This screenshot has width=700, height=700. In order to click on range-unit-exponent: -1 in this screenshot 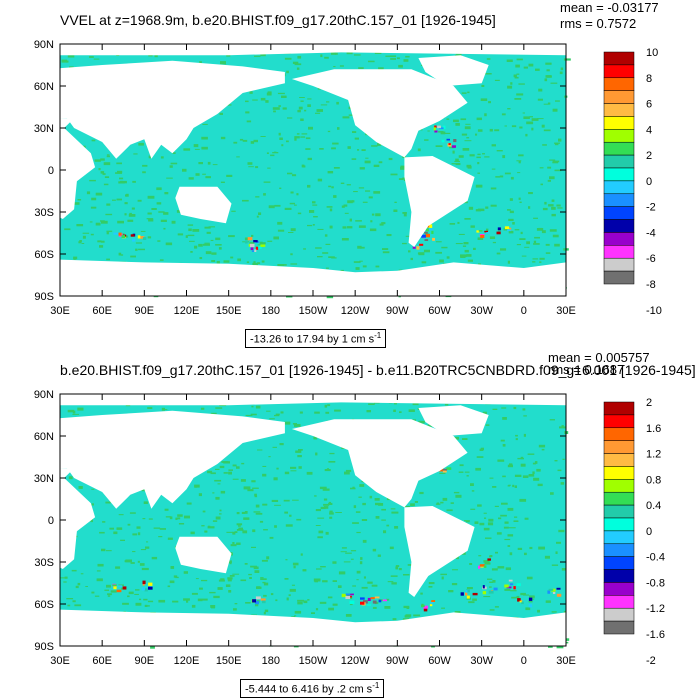, I will do `click(376, 685)`.